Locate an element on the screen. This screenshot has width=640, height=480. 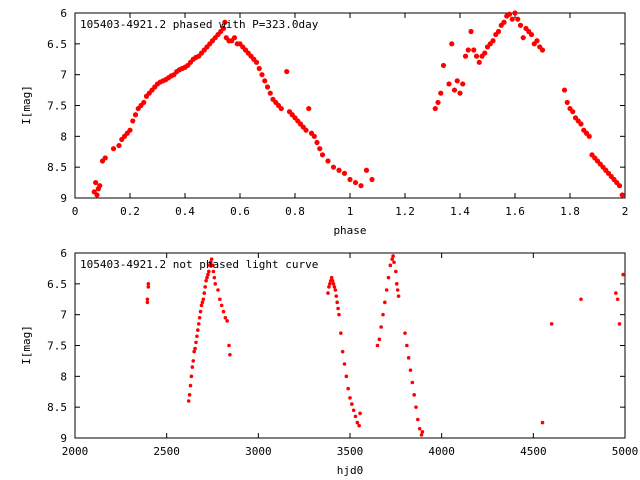
x-axis-label: hjd0 is located at coordinates (350, 470).